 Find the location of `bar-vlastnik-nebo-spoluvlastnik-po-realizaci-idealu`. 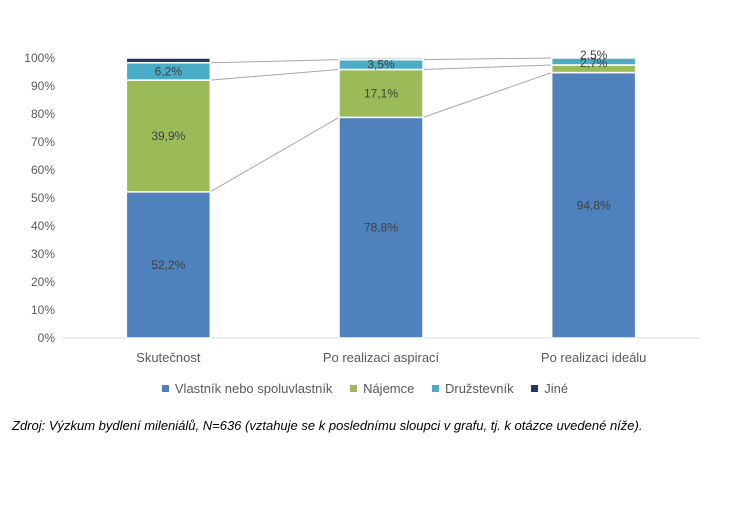

bar-vlastnik-nebo-spoluvlastnik-po-realizaci-idealu is located at coordinates (593, 205).